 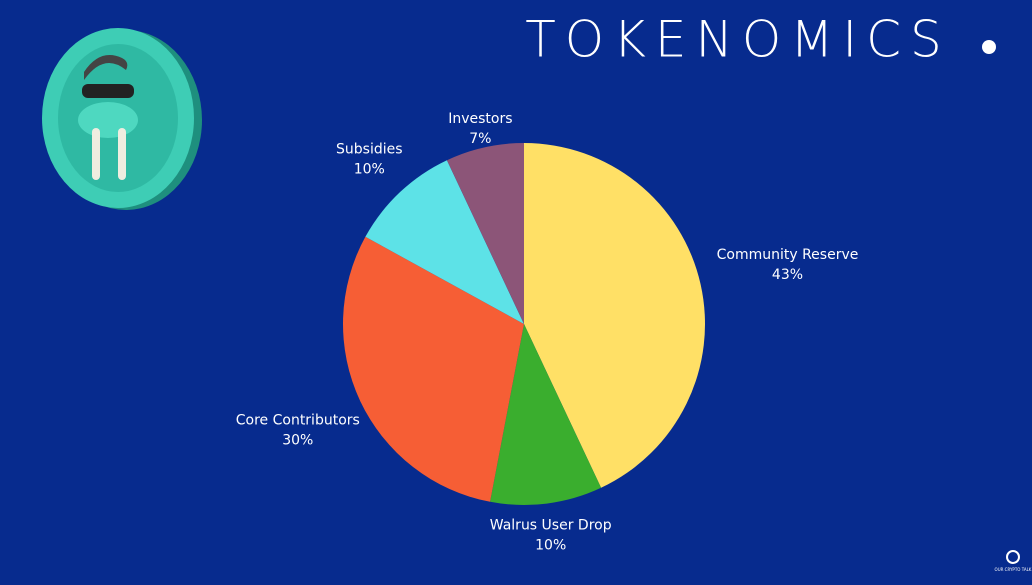 What do you see at coordinates (738, 40) in the screenshot?
I see `chart-title: TOKENOMICS` at bounding box center [738, 40].